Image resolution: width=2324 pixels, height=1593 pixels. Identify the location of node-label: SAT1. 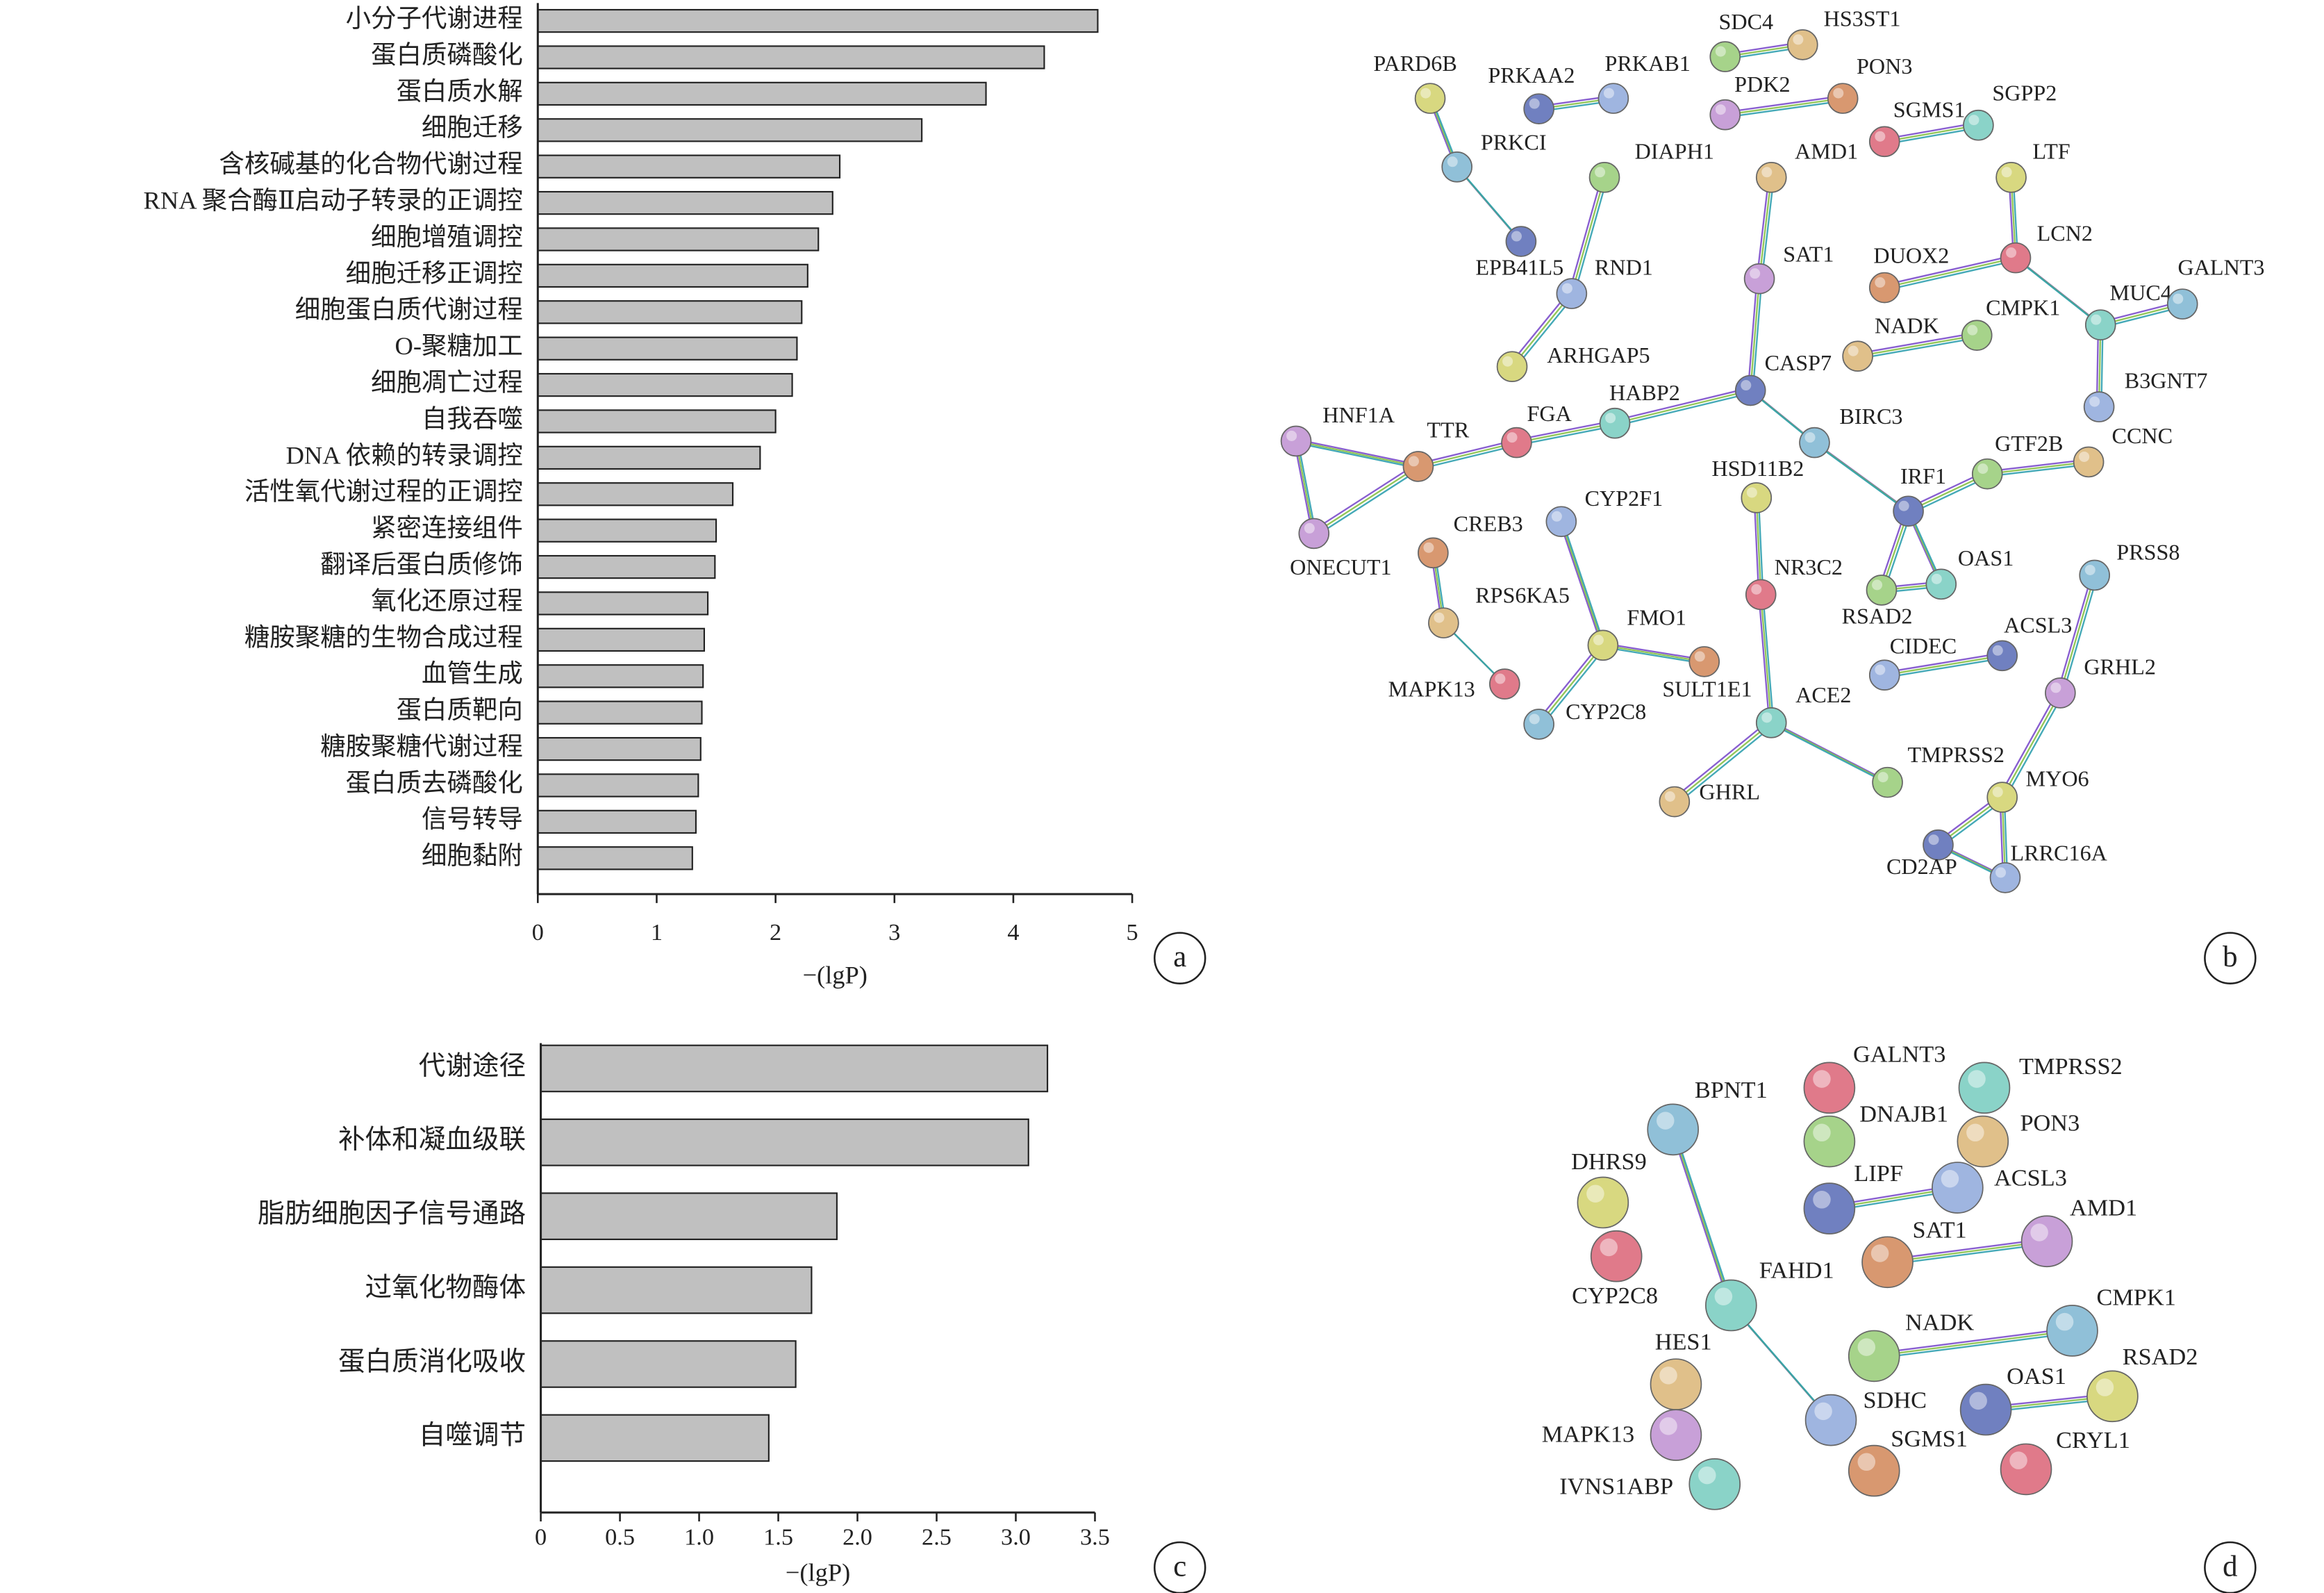
(1808, 253).